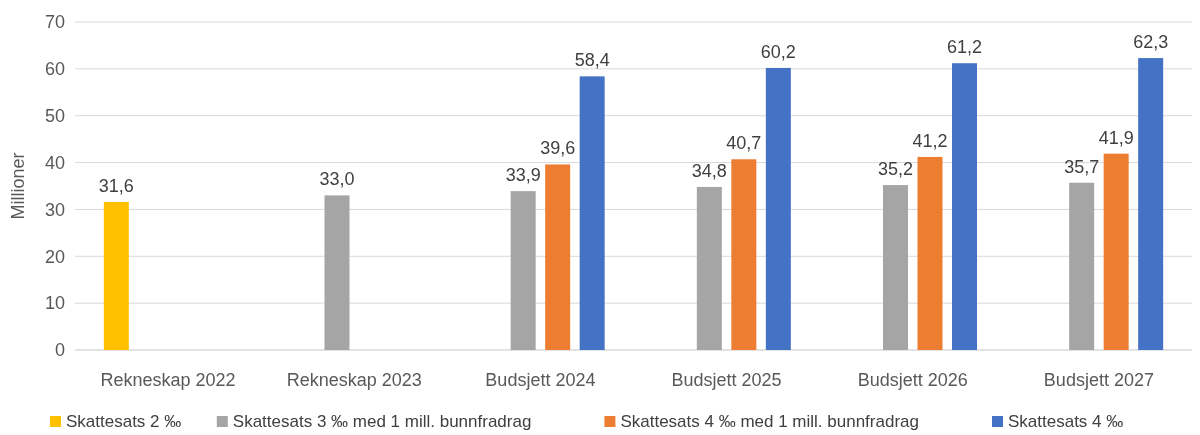  What do you see at coordinates (964, 47) in the screenshot?
I see `data-label: 61,2` at bounding box center [964, 47].